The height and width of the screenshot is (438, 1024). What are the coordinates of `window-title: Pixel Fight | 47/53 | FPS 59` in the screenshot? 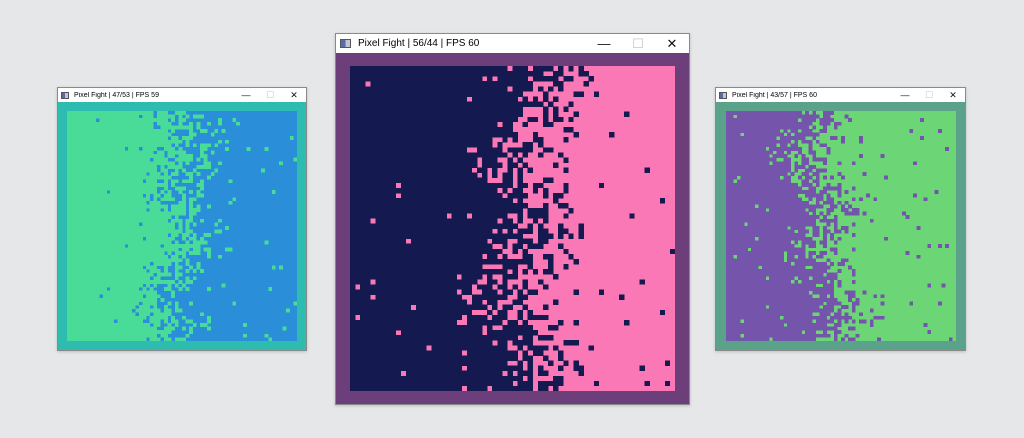 It's located at (116, 95).